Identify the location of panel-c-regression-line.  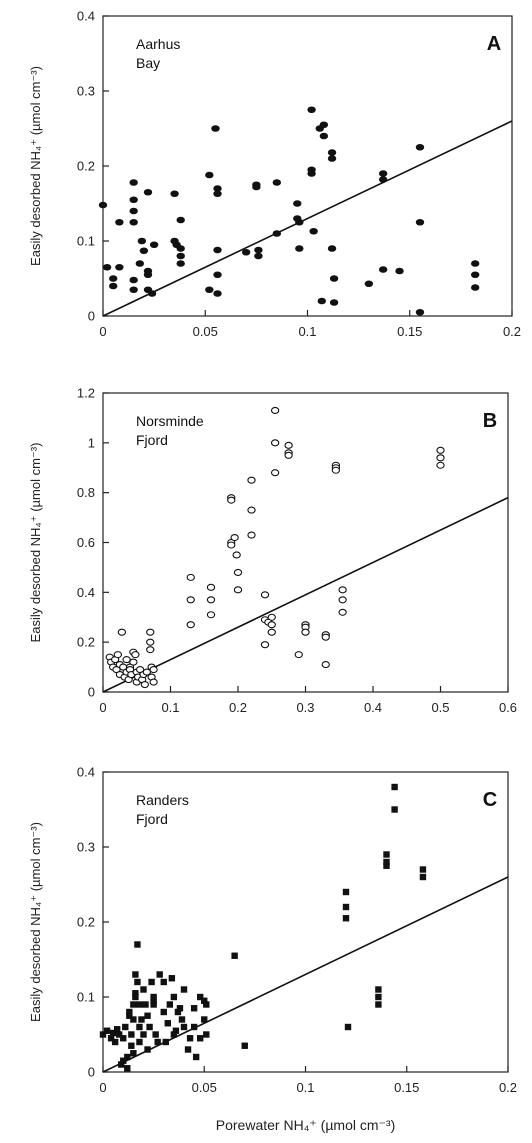
(305, 974).